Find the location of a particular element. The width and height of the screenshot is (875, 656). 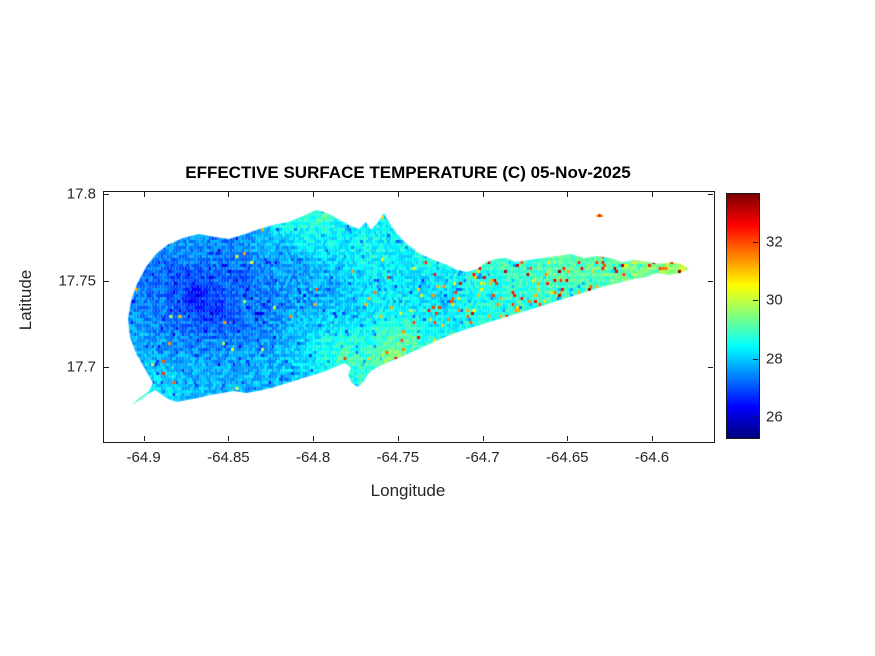

colorbar-tick-label: 28 is located at coordinates (774, 359).